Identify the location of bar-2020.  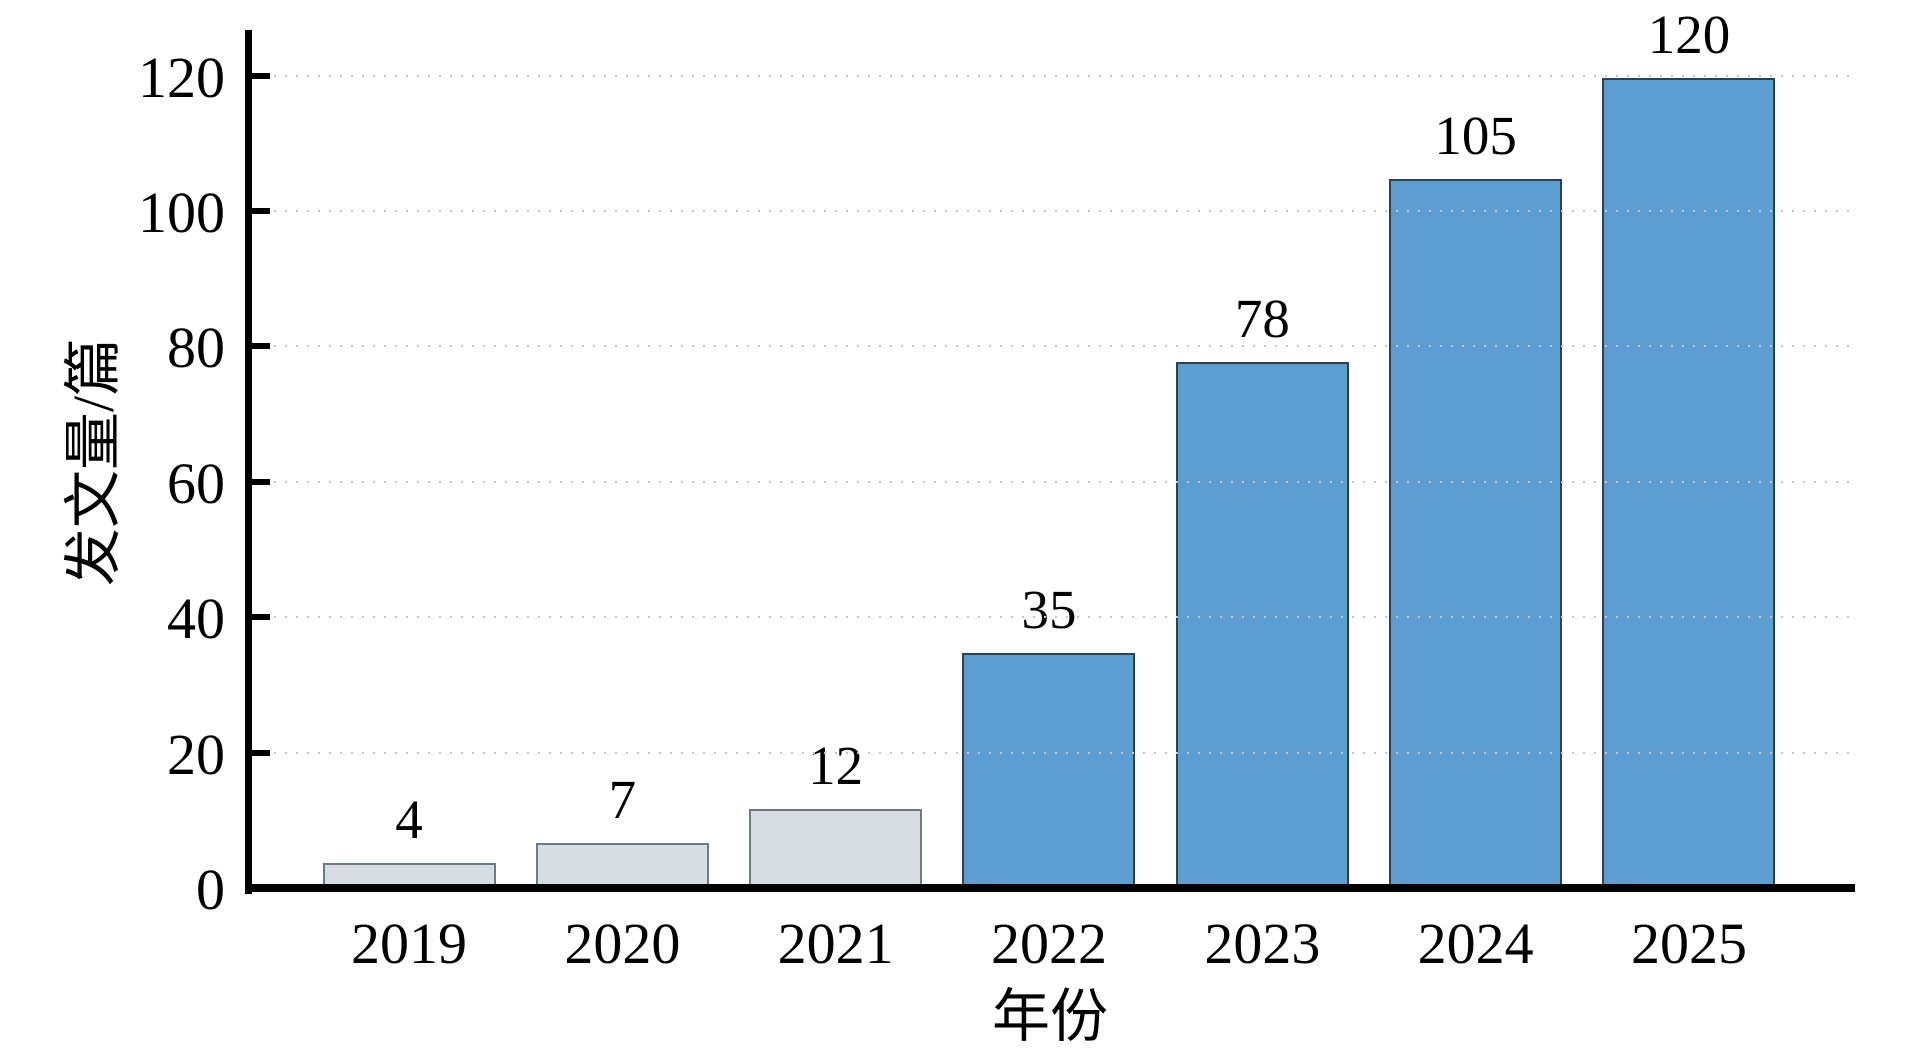
(622, 866).